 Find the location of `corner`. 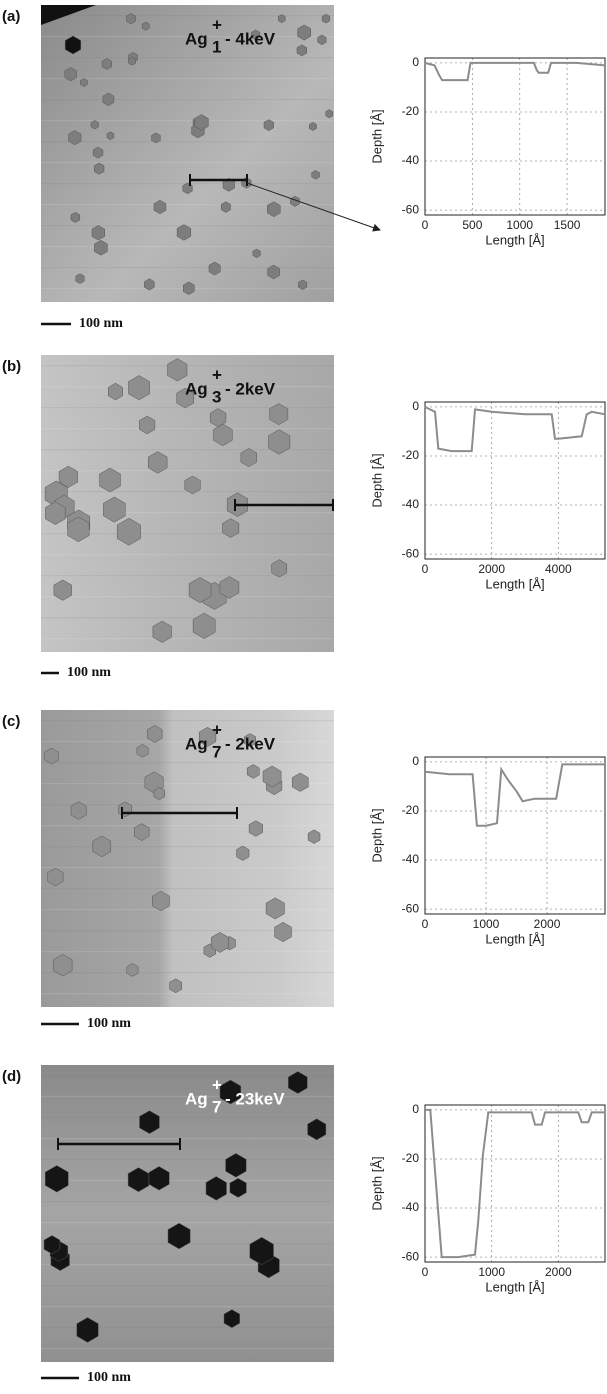

corner is located at coordinates (68, 15).